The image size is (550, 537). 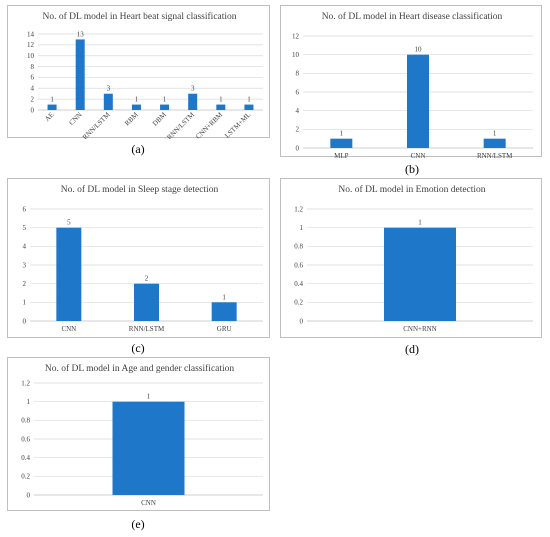 I want to click on y-tick-label: 3, so click(x=25, y=265).